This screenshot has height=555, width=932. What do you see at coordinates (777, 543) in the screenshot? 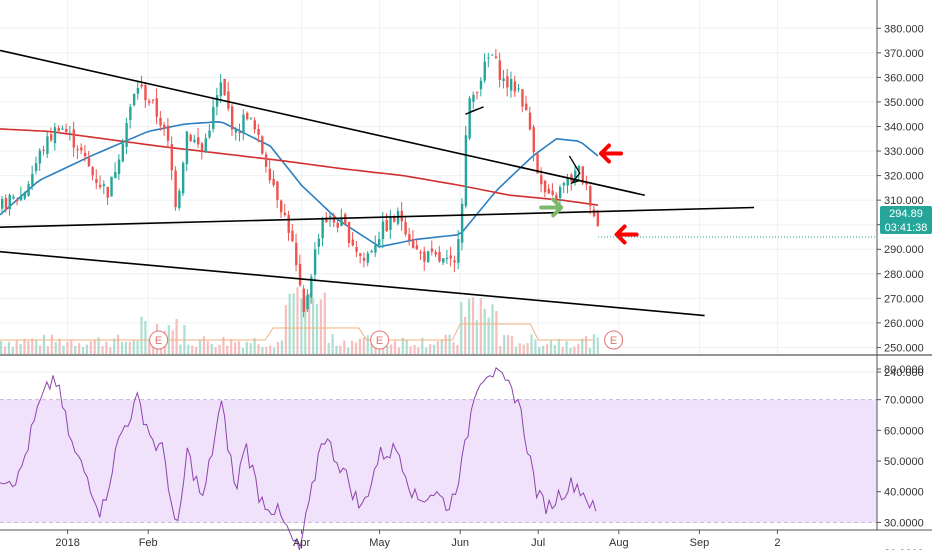
I see `x-tick-label: 2` at bounding box center [777, 543].